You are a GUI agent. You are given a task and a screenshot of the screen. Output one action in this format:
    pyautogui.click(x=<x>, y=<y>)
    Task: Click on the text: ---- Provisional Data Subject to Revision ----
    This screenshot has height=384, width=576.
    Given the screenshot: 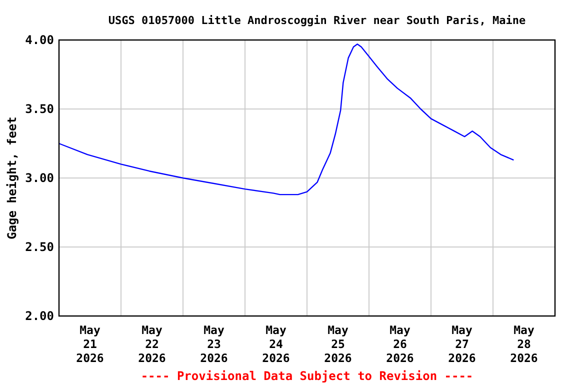 What is the action you would take?
    pyautogui.click(x=307, y=376)
    